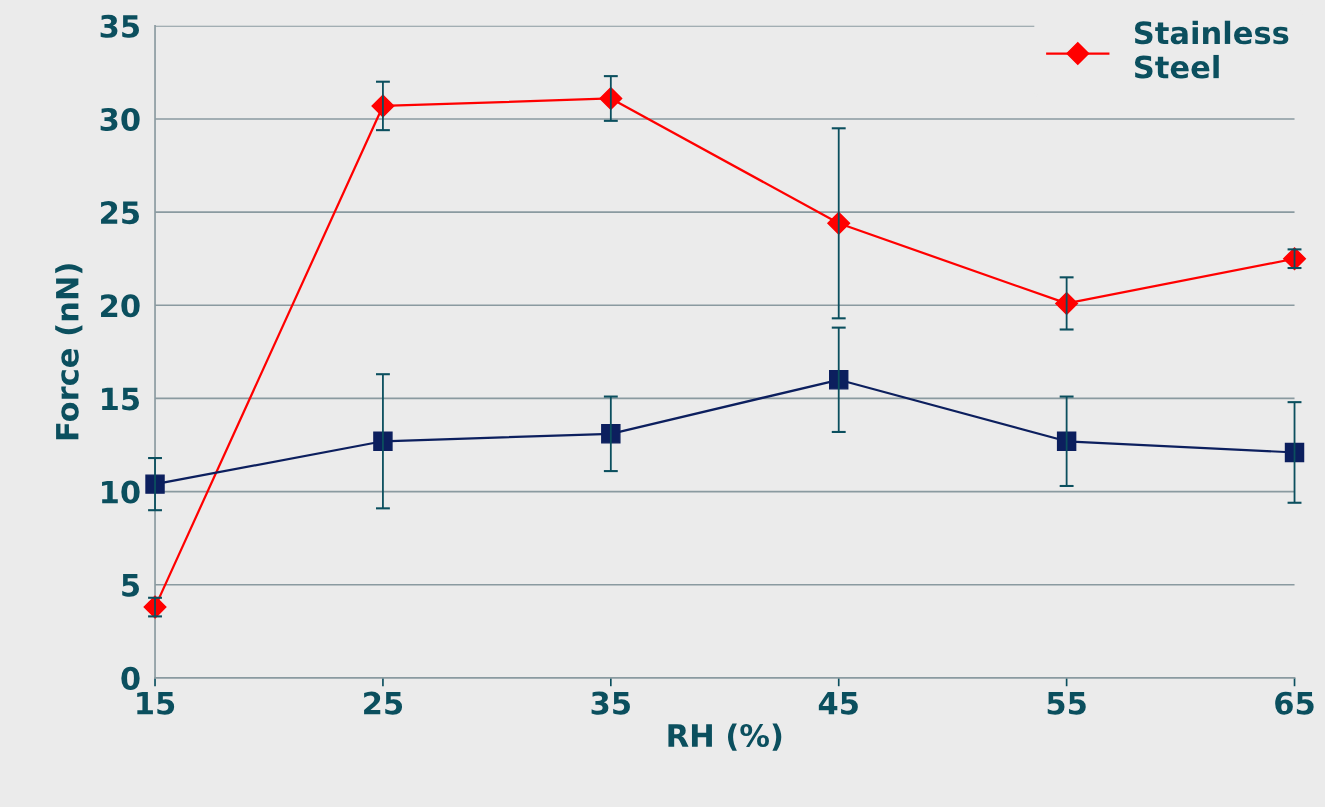 The width and height of the screenshot is (1325, 807). I want to click on x-tick-label: 65, so click(1294, 703).